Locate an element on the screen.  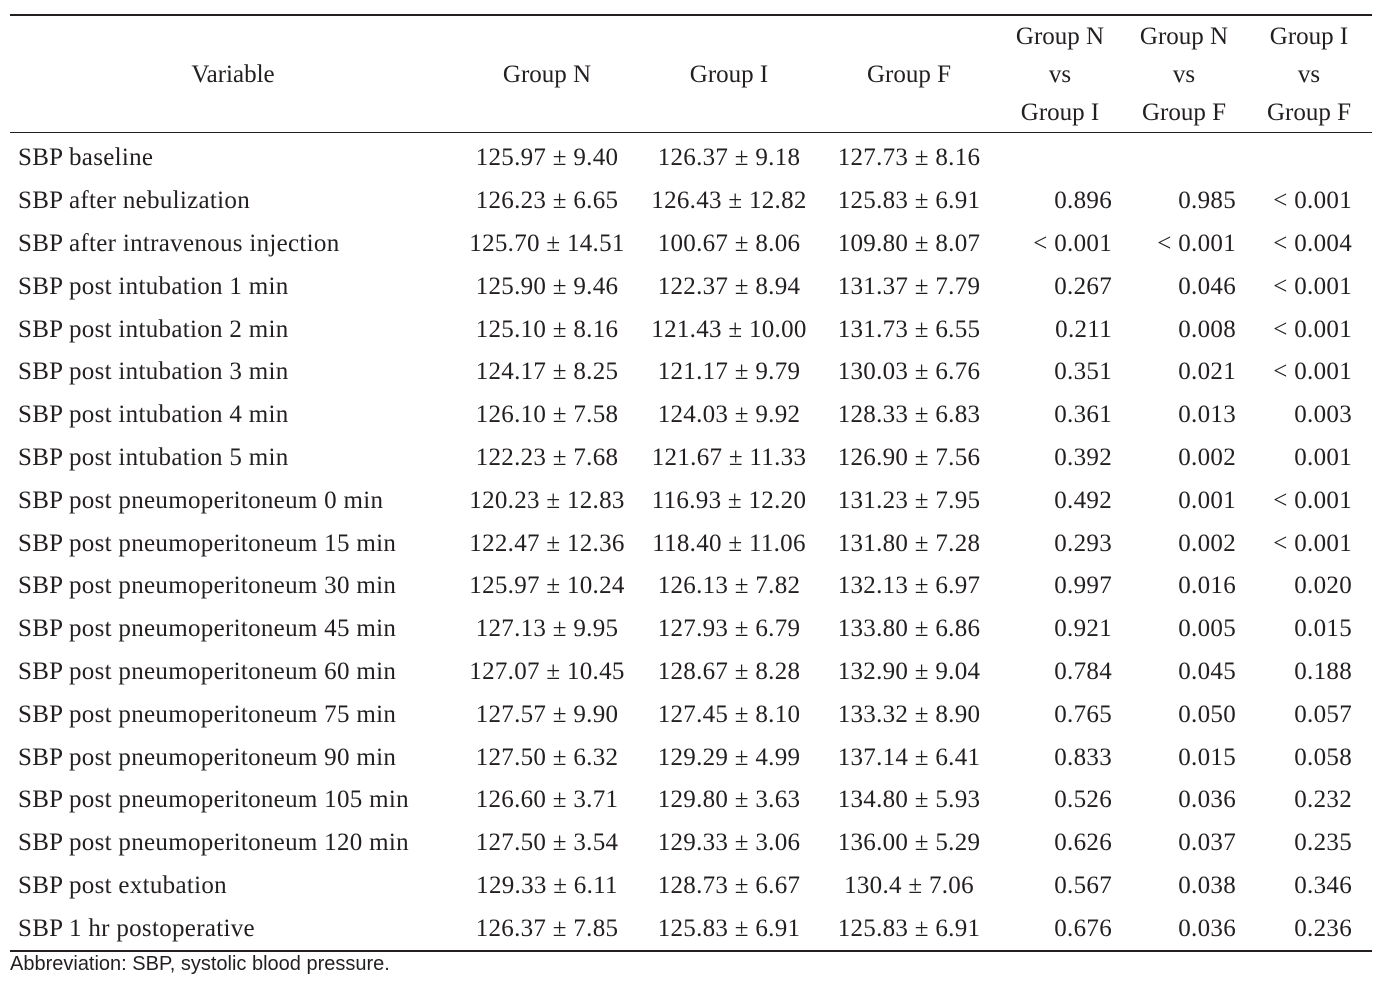
n-vs-i-header: Group N vs Group I is located at coordinates (1060, 74).